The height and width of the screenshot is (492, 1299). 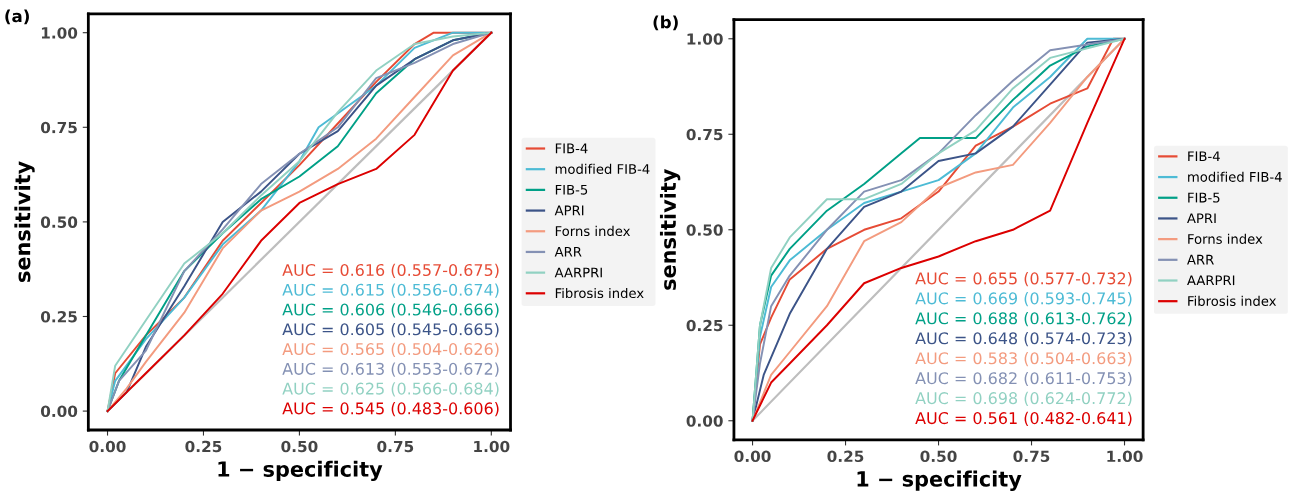 I want to click on annotation: AUC = 0.648 (0.574-0.723), so click(x=1023, y=339).